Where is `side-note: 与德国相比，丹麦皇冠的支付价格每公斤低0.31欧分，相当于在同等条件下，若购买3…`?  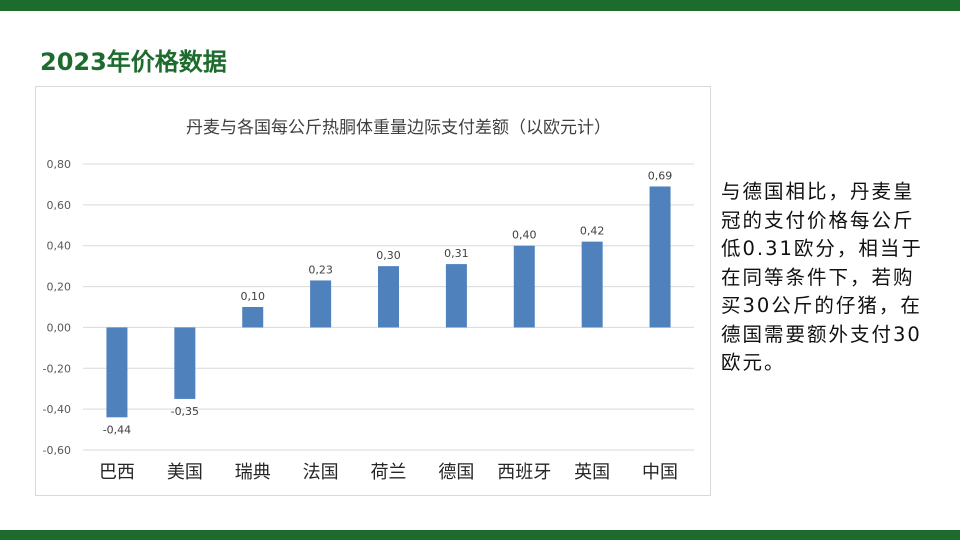
side-note: 与德国相比，丹麦皇冠的支付价格每公斤低0.31欧分，相当于在同等条件下，若购买3… is located at coordinates (822, 277).